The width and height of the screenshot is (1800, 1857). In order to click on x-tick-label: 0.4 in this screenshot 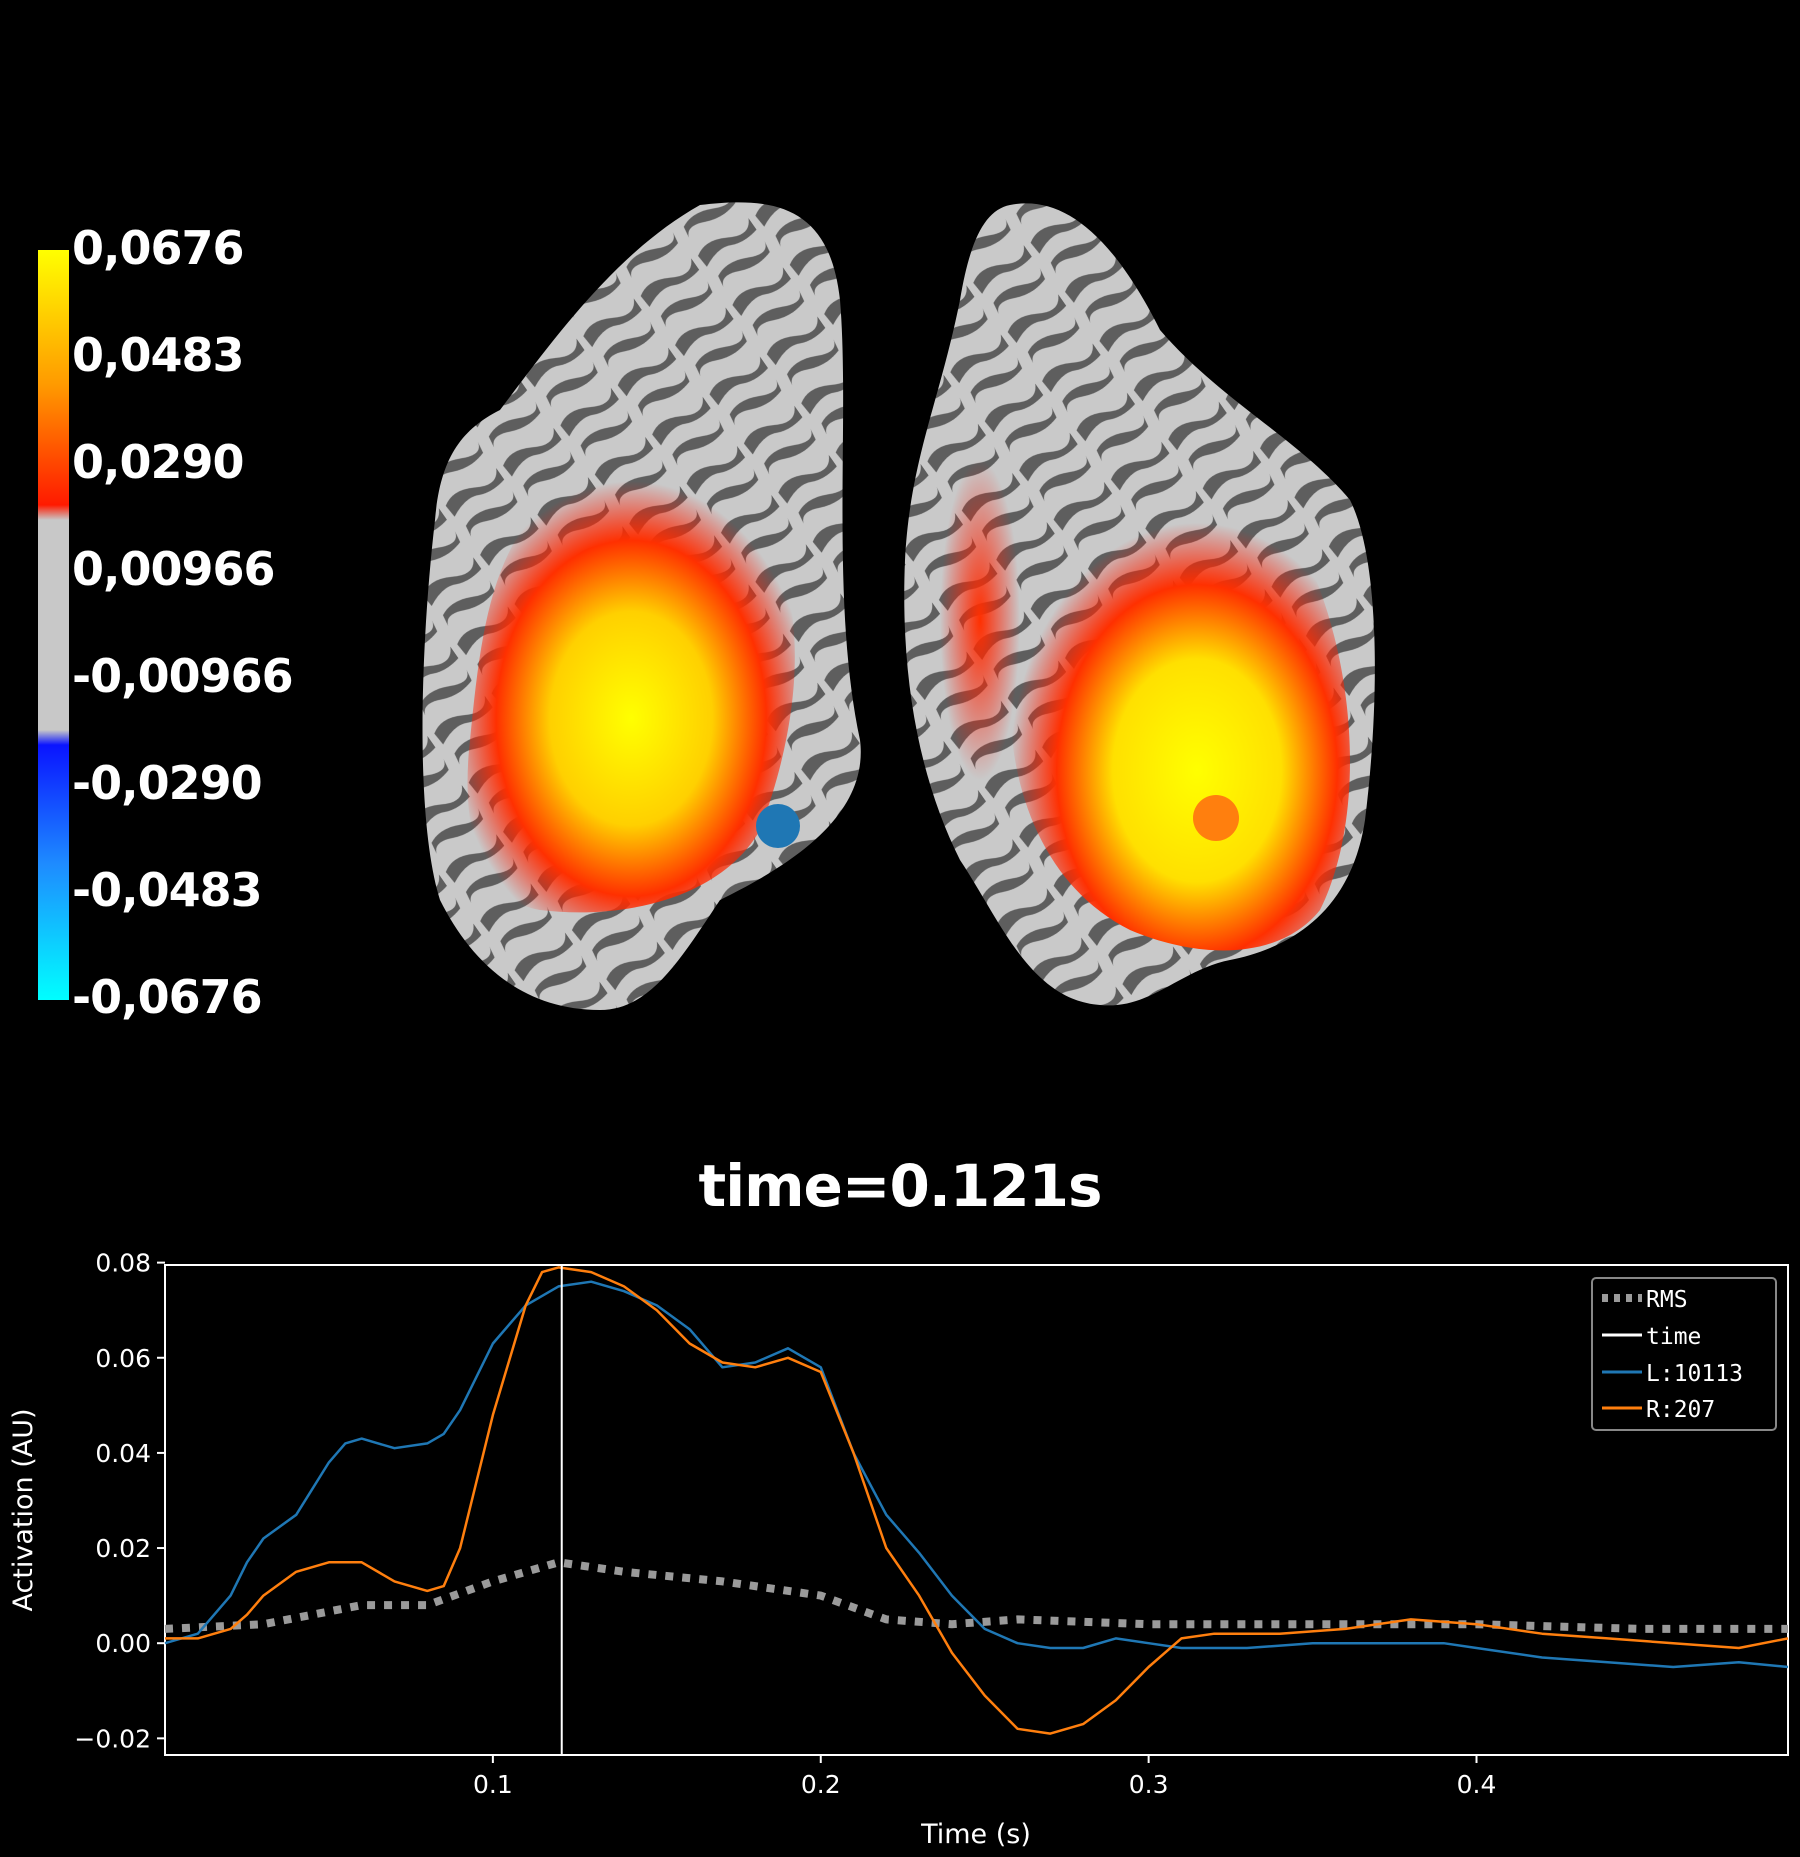, I will do `click(1477, 1784)`.